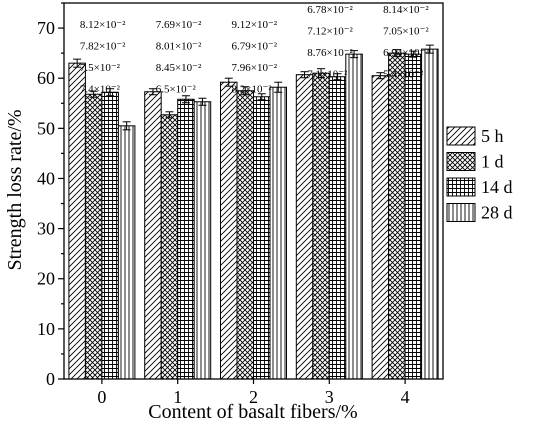  Describe the element at coordinates (330, 32) in the screenshot. I see `annotation-3-1: 7.12×10⁻²` at that location.